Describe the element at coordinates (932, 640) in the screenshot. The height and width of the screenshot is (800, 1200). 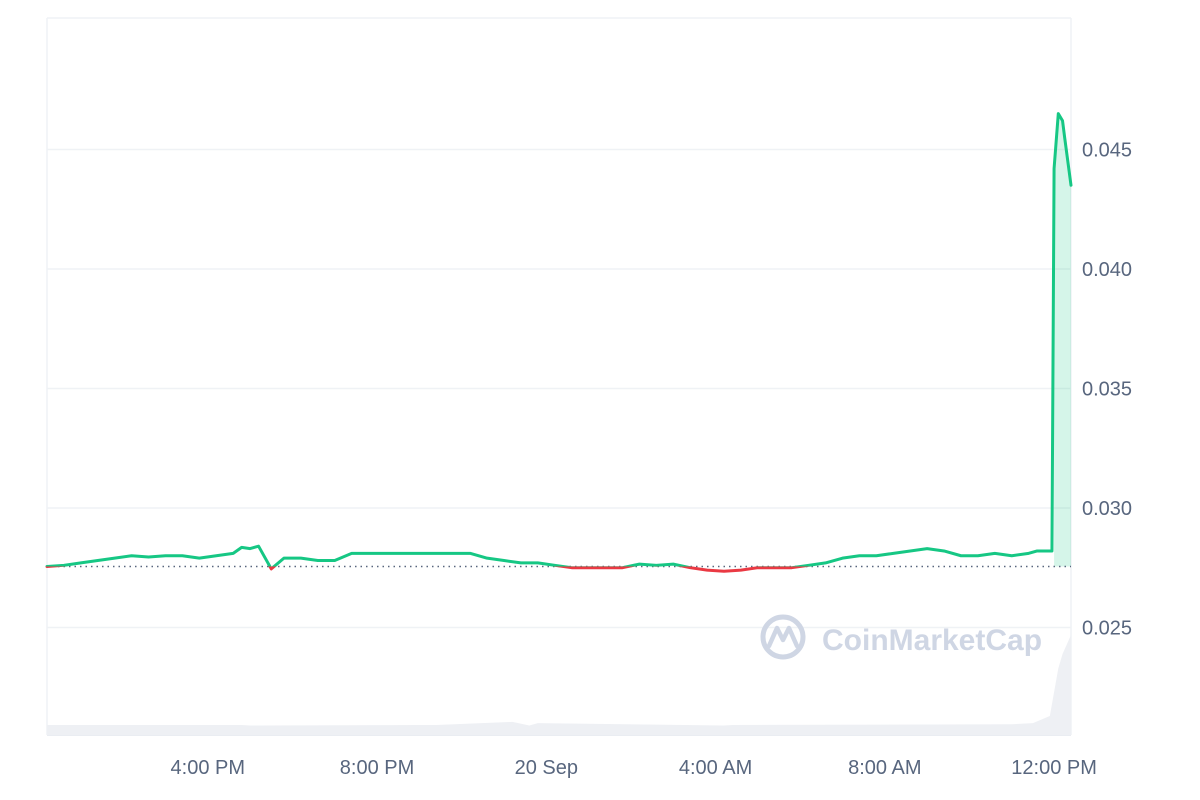
I see `watermark-text: CoinMarketCap` at that location.